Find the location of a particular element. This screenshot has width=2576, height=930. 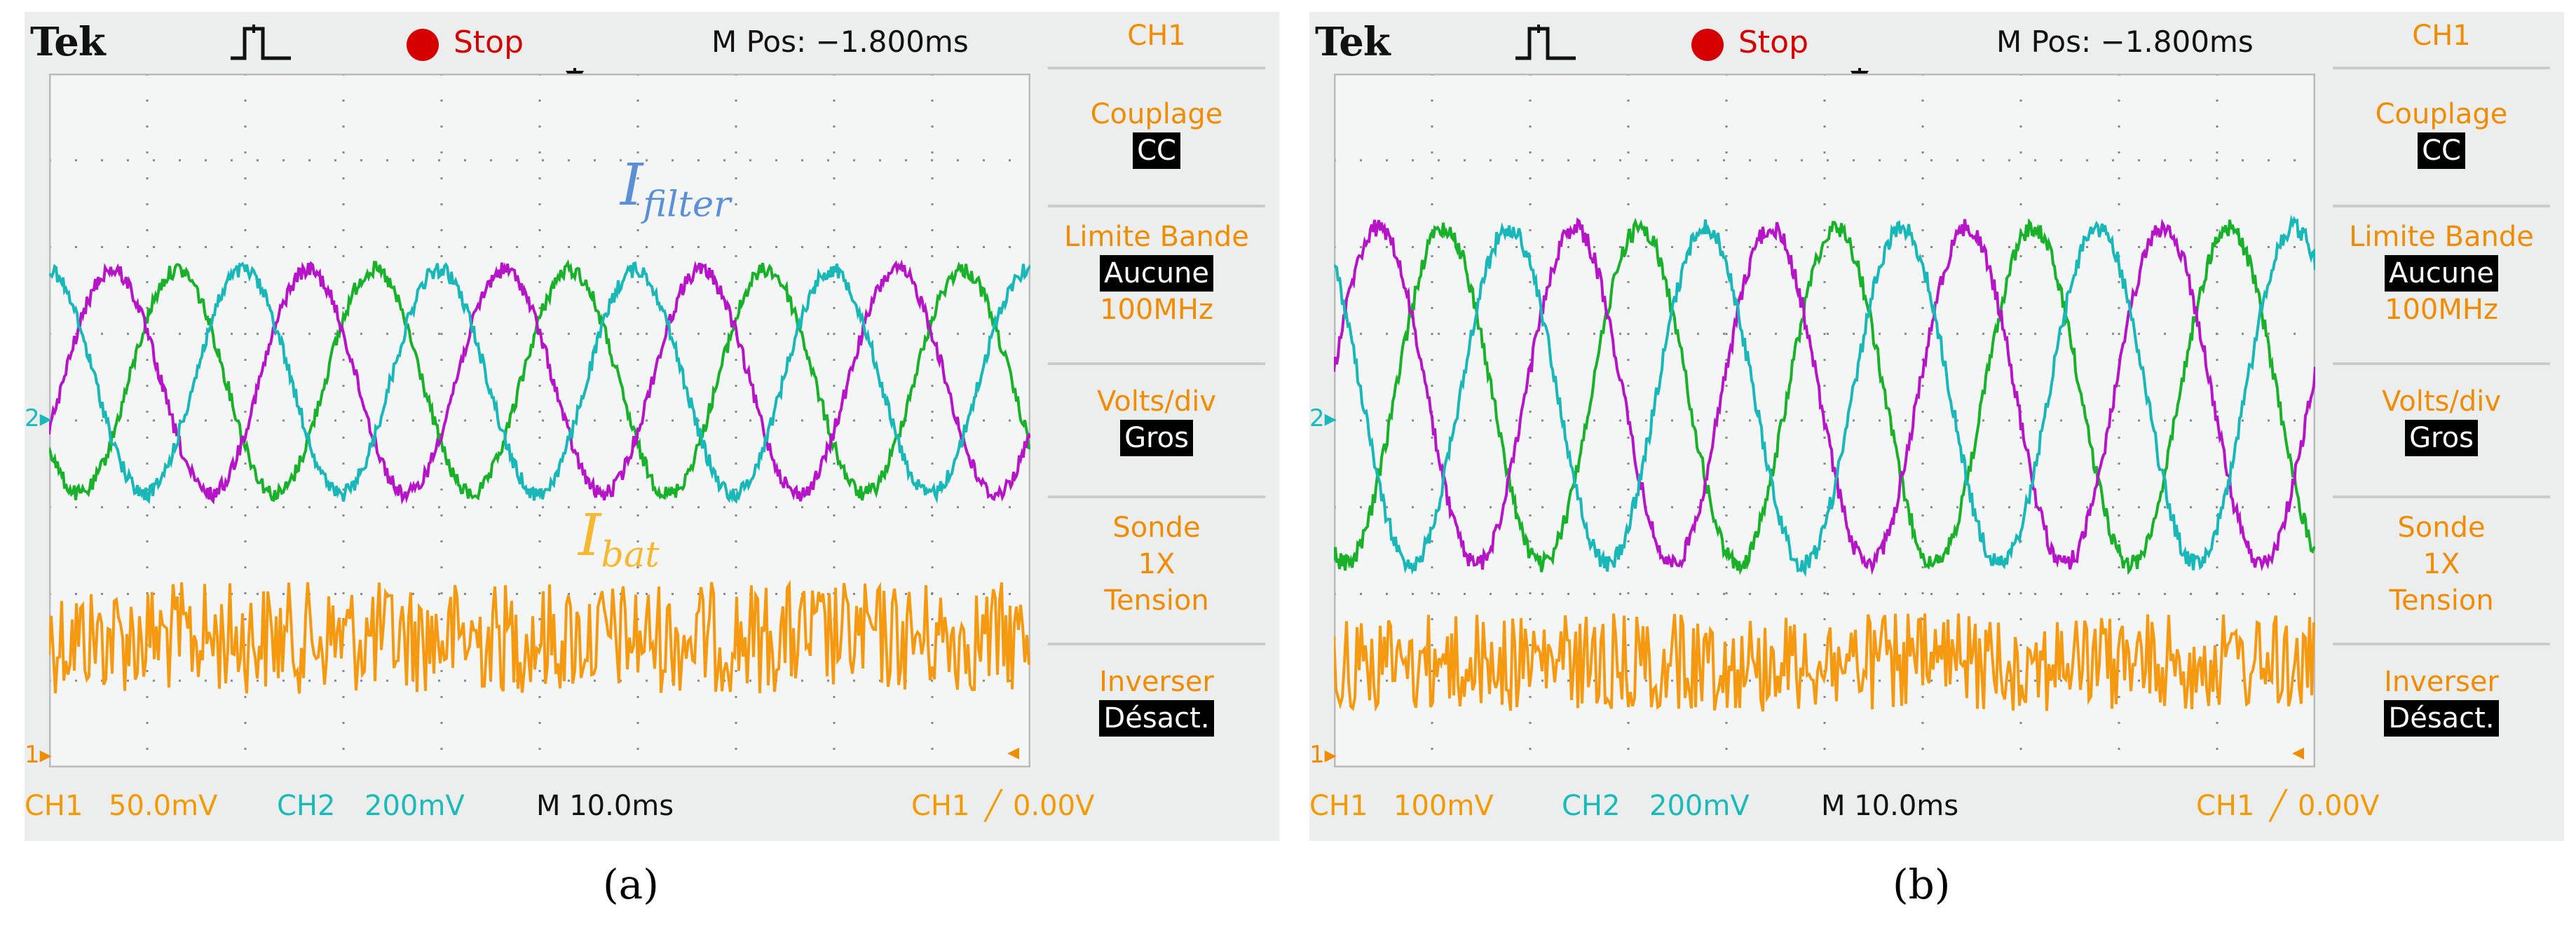

readout-bar: CH1 100mV CH2 200mV M 10.0ms CH1 ╱ 0.00V is located at coordinates (1844, 808).